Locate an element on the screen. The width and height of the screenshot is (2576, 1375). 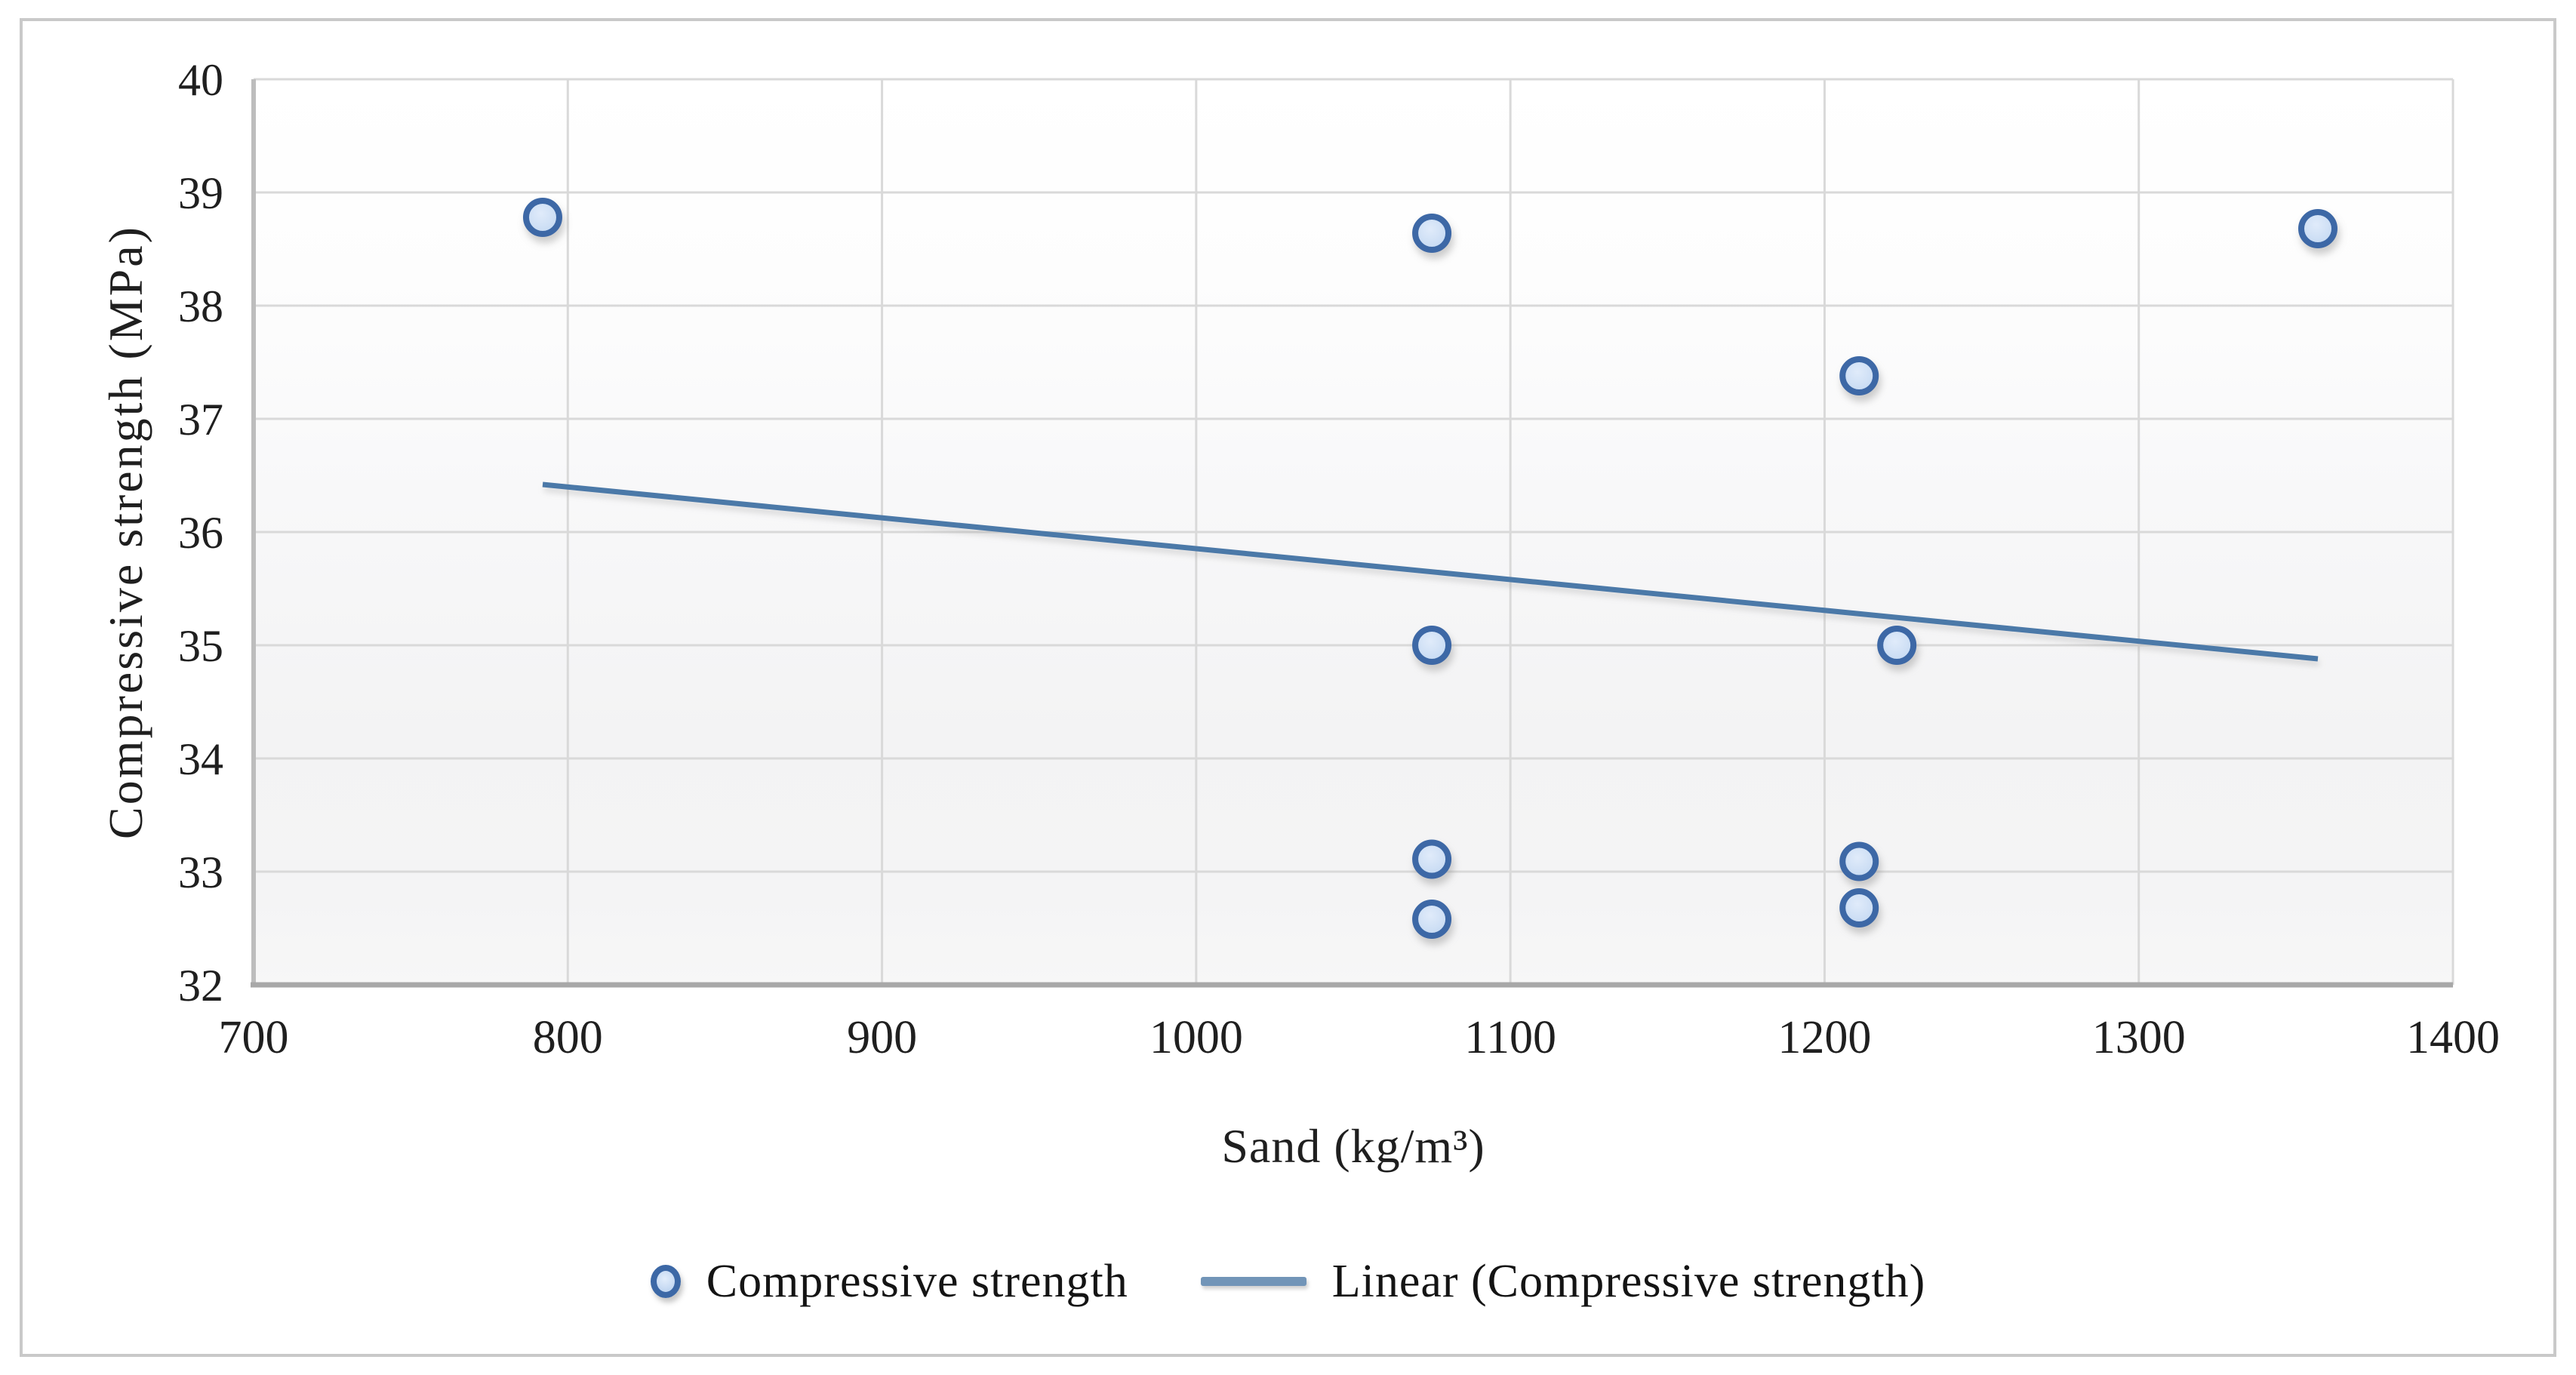
legend-item-linear-trend: Linear (Compressive strength) is located at coordinates (1563, 1282).